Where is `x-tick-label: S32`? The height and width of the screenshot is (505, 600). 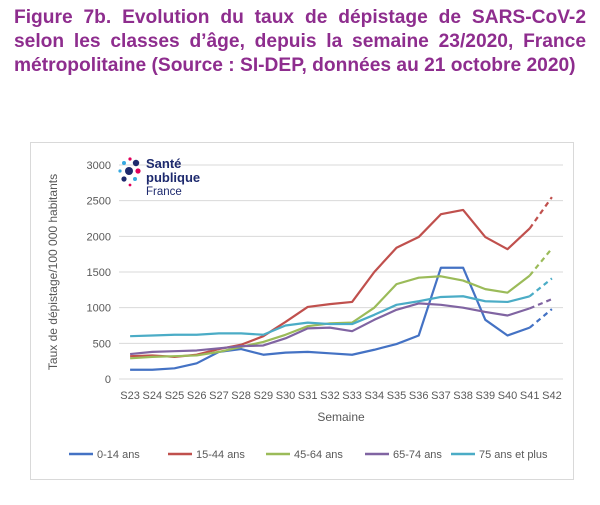 x-tick-label: S32 is located at coordinates (330, 396).